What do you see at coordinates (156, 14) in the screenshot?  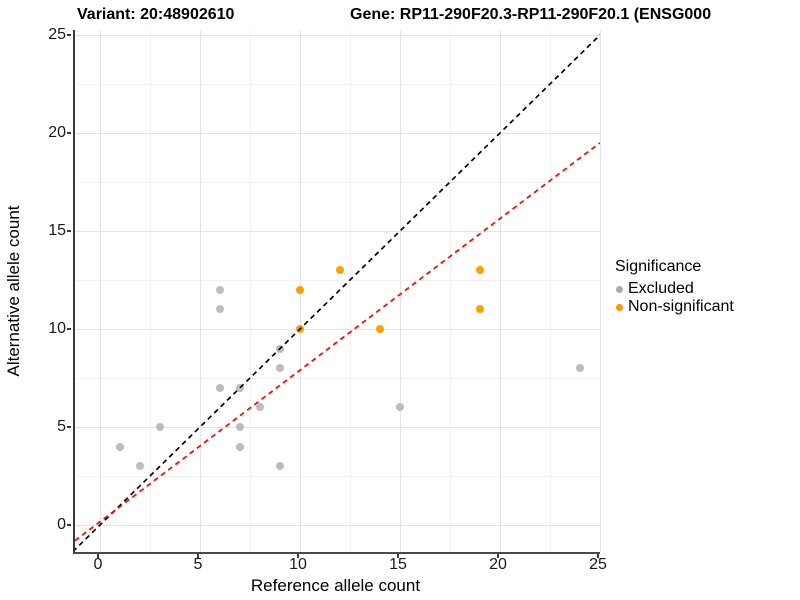 I see `chart-title-variant: Variant: 20:48902610` at bounding box center [156, 14].